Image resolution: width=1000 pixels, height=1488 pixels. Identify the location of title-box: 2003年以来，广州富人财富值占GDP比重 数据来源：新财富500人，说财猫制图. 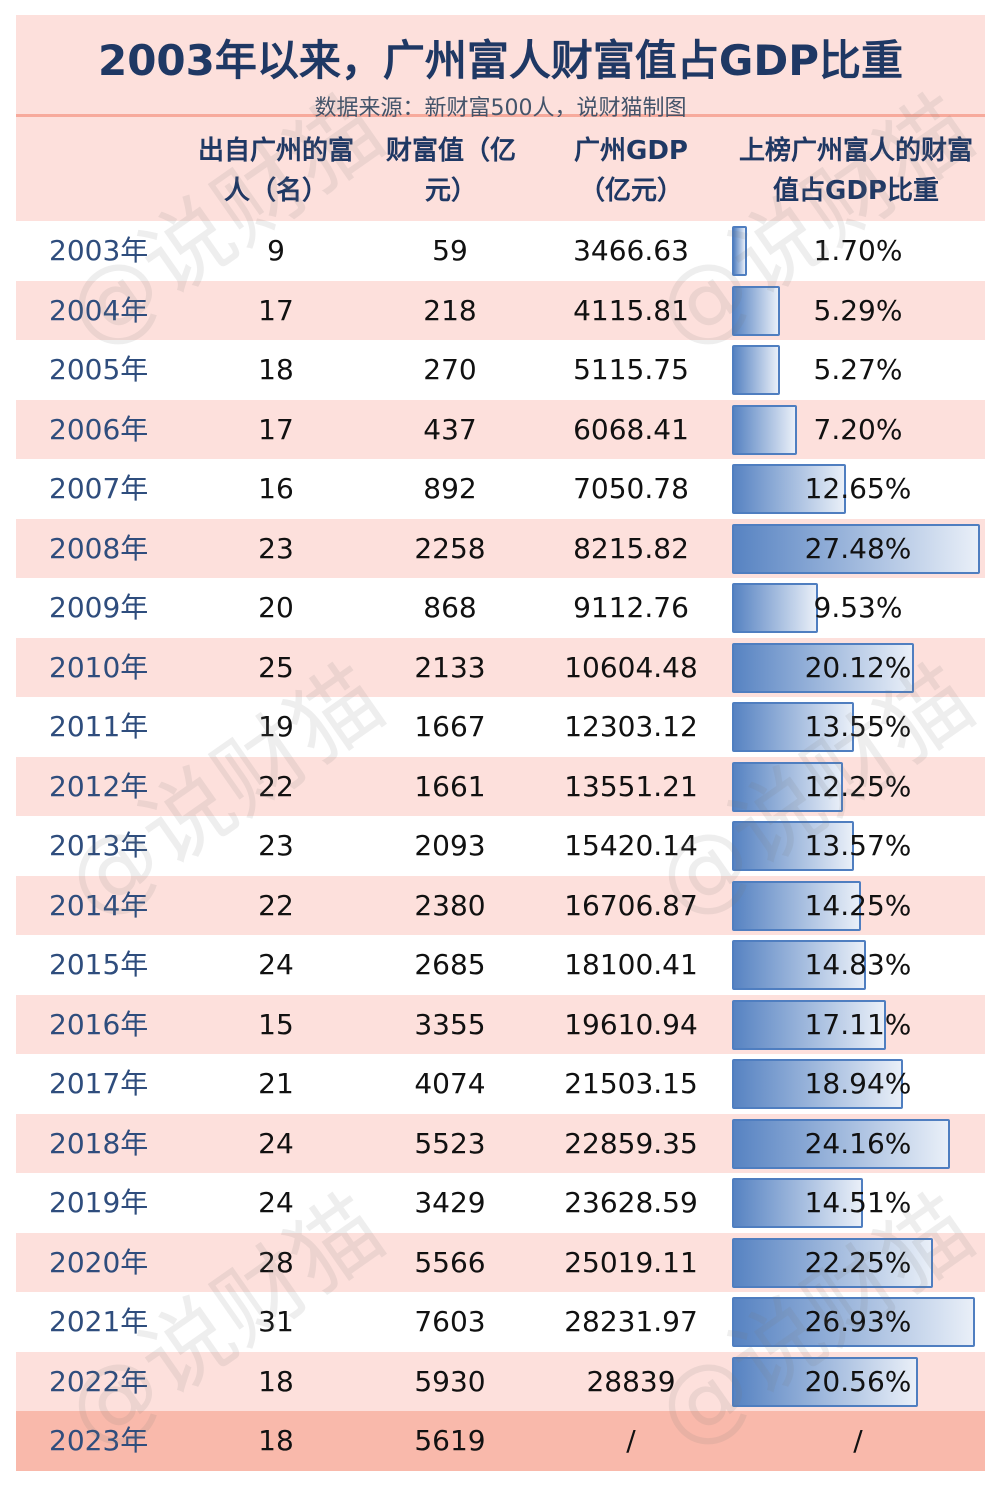
(500, 68).